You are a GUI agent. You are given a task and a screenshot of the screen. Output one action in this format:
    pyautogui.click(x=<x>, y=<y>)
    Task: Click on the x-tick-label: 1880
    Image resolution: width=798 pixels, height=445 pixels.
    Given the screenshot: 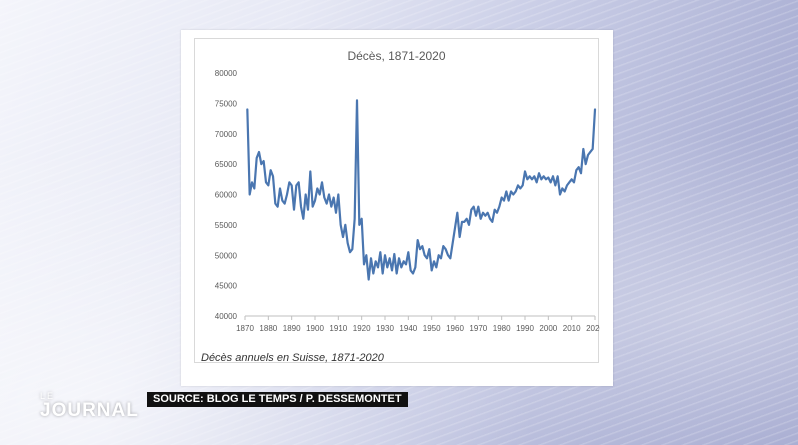 What is the action you would take?
    pyautogui.click(x=268, y=328)
    